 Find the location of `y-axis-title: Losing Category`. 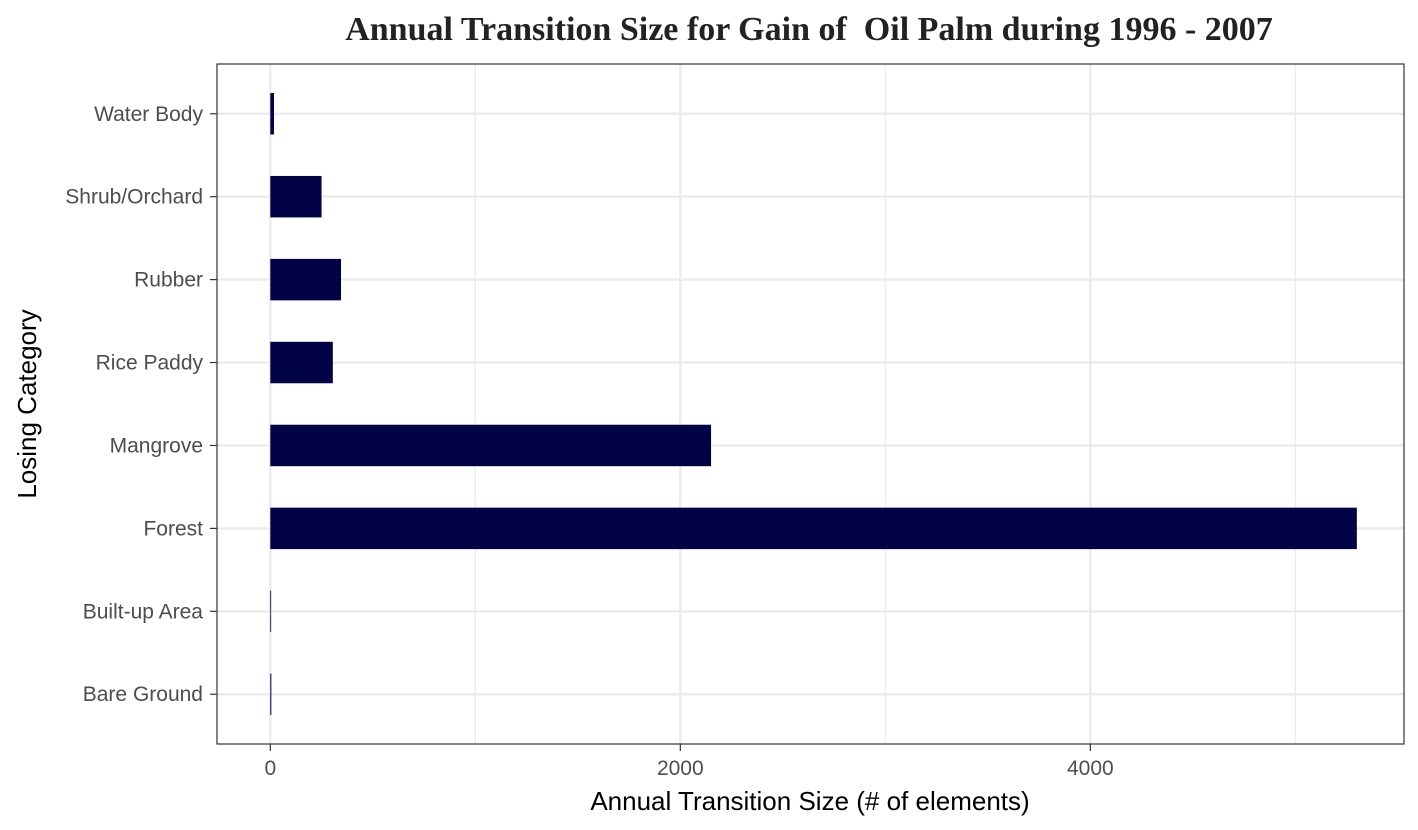

y-axis-title: Losing Category is located at coordinates (27, 403).